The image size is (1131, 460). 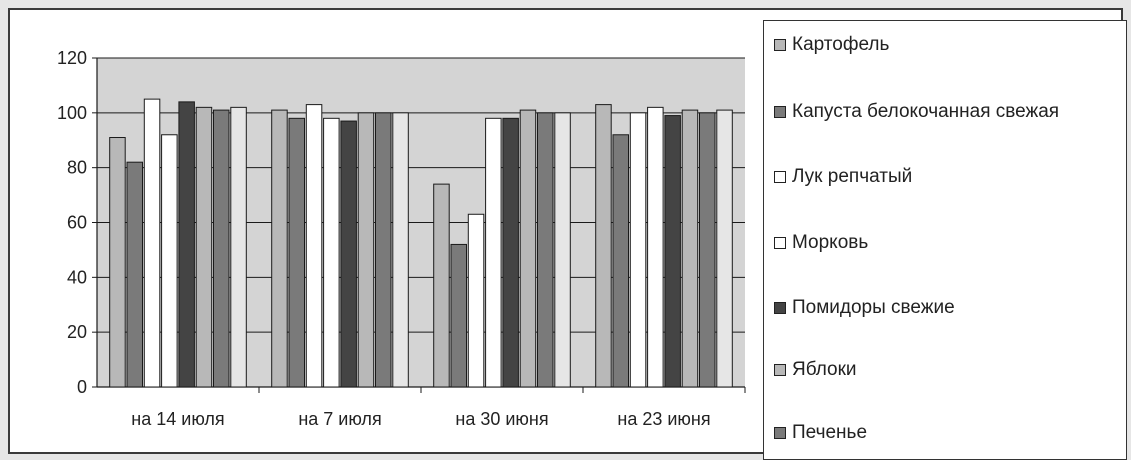 I want to click on legend-swatch-tomato, so click(x=780, y=308).